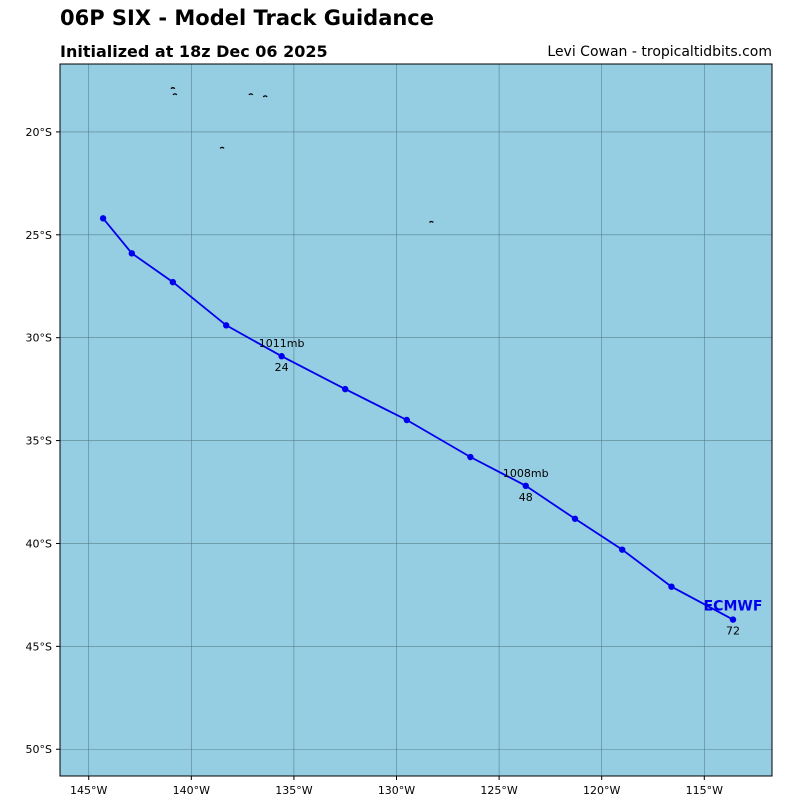 The height and width of the screenshot is (800, 800). I want to click on islands, so click(302, 155).